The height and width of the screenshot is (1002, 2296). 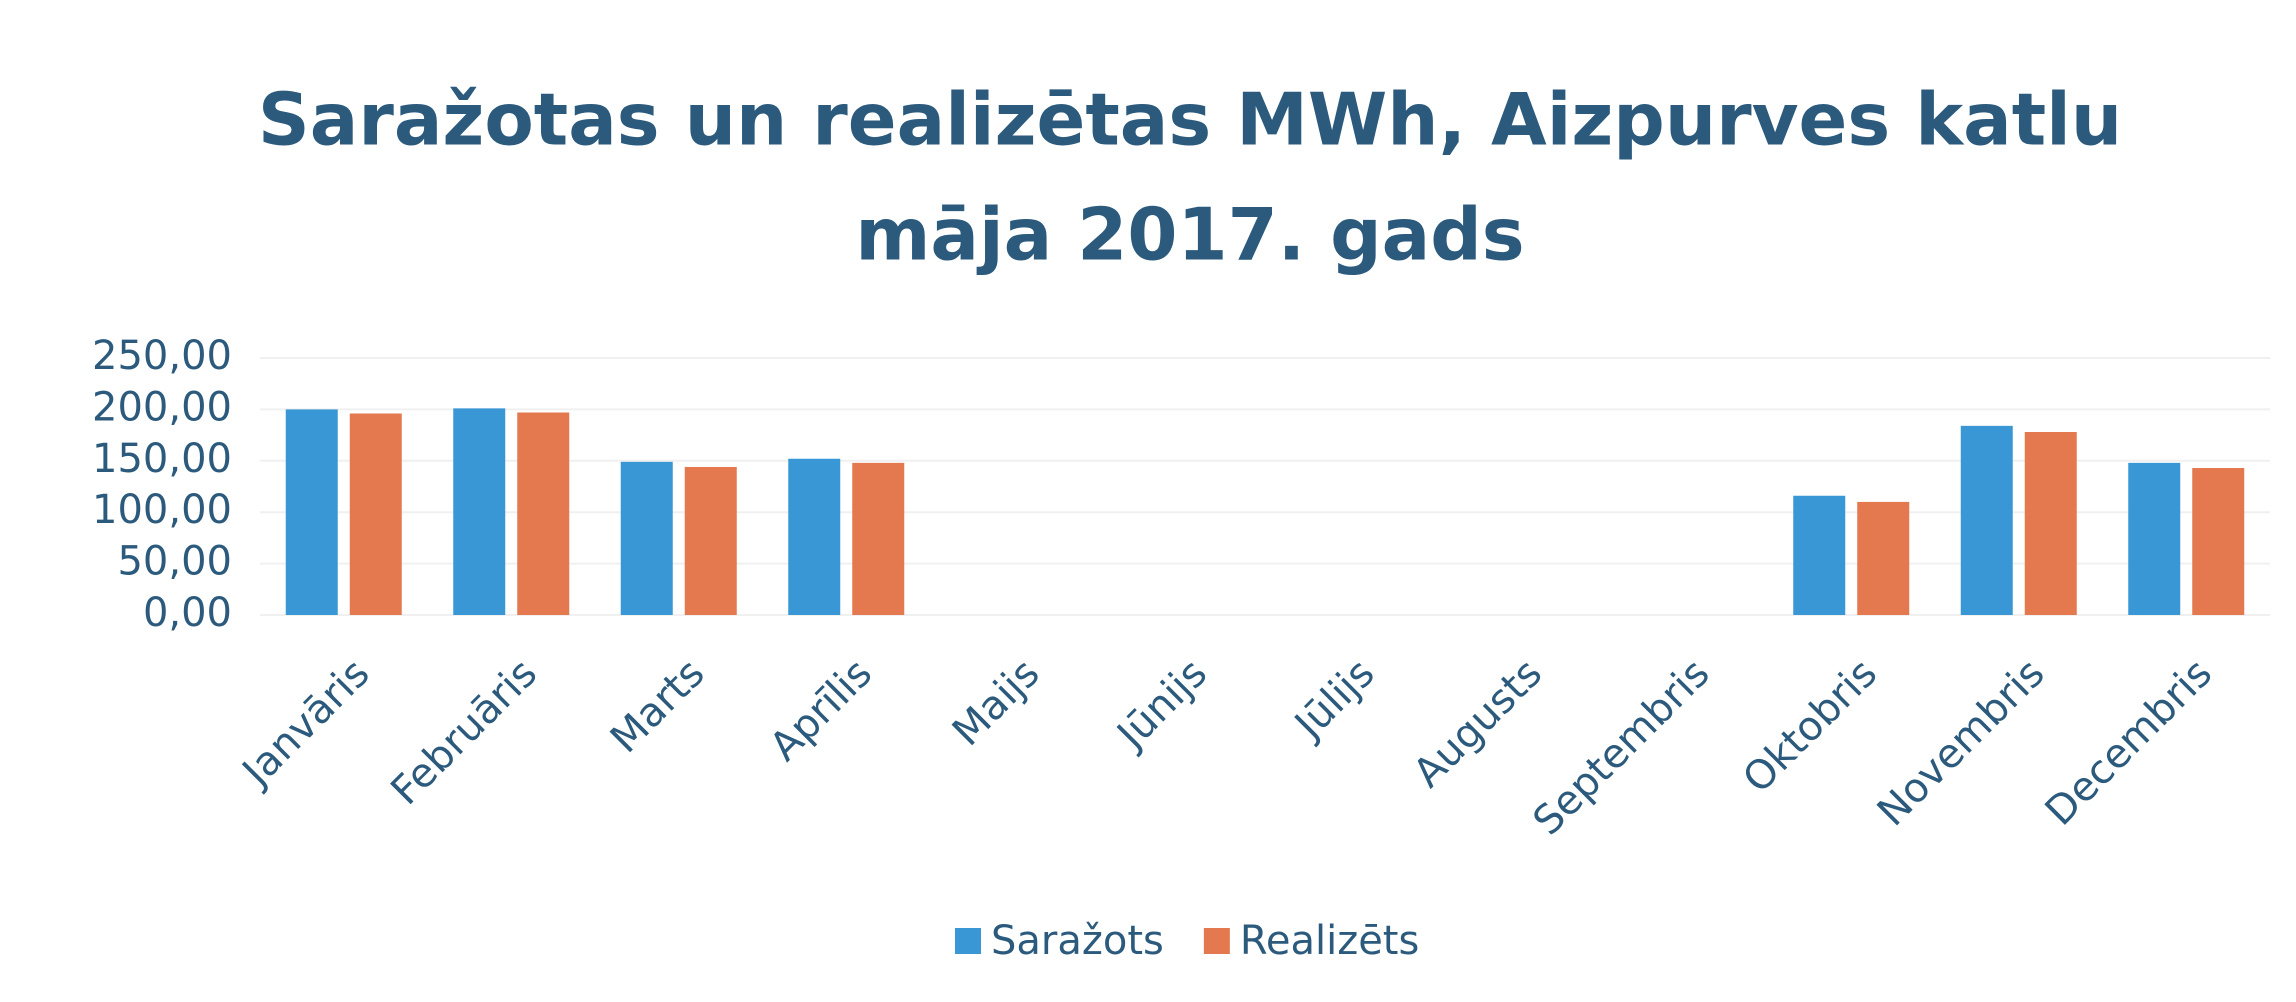 What do you see at coordinates (1077, 941) in the screenshot?
I see `legend-label: Saražots` at bounding box center [1077, 941].